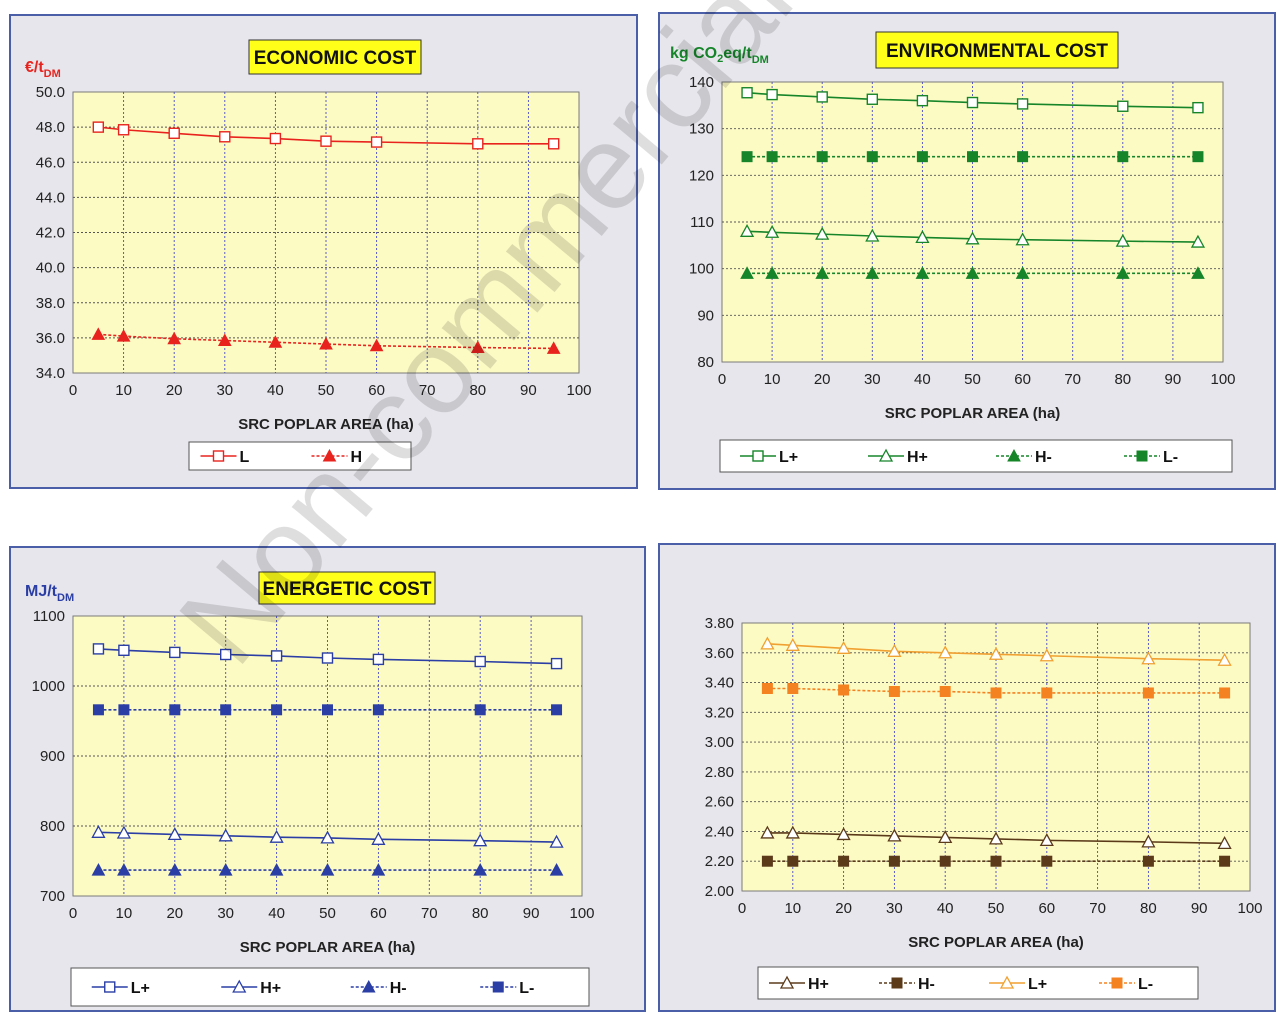 This screenshot has height=1014, width=1276. What do you see at coordinates (50, 373) in the screenshot?
I see `y-tick-label: 34.0` at bounding box center [50, 373].